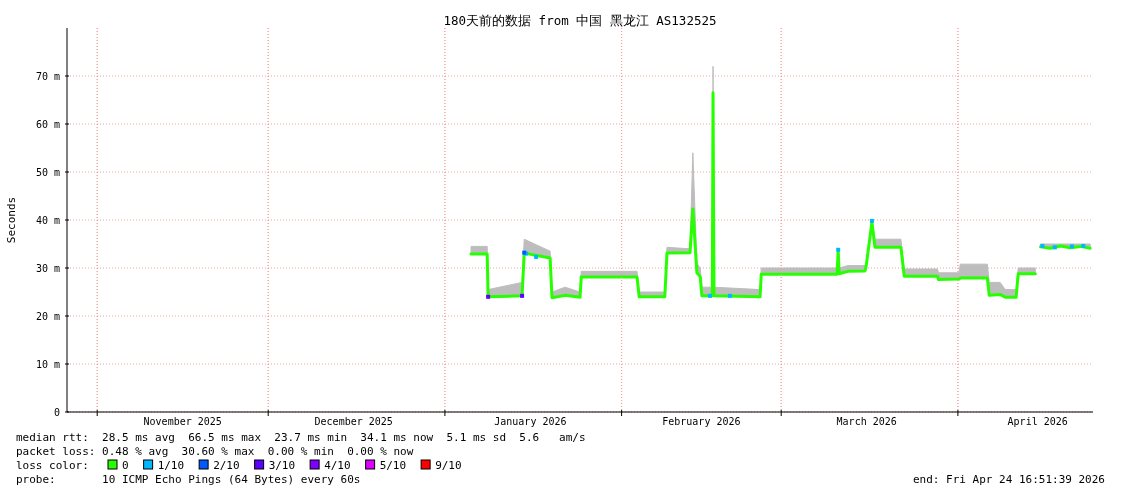 The image size is (1121, 494). Describe the element at coordinates (1008, 479) in the screenshot. I see `text: end: Fri Apr 24 16:51:39 2026` at that location.